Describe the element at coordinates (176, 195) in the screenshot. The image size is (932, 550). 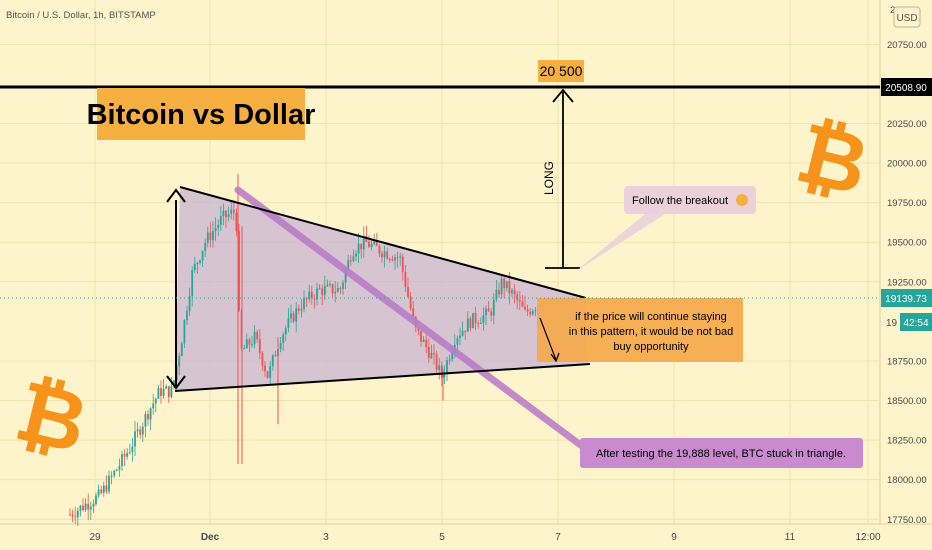
I see `triangle-height-arrow-up` at that location.